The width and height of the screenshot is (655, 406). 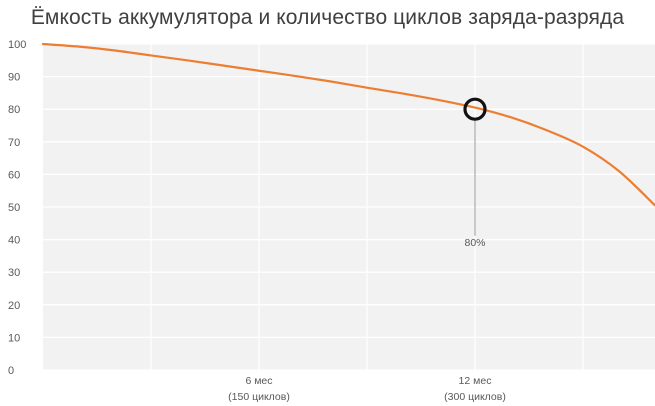 What do you see at coordinates (17, 45) in the screenshot?
I see `y-tick-label: 100` at bounding box center [17, 45].